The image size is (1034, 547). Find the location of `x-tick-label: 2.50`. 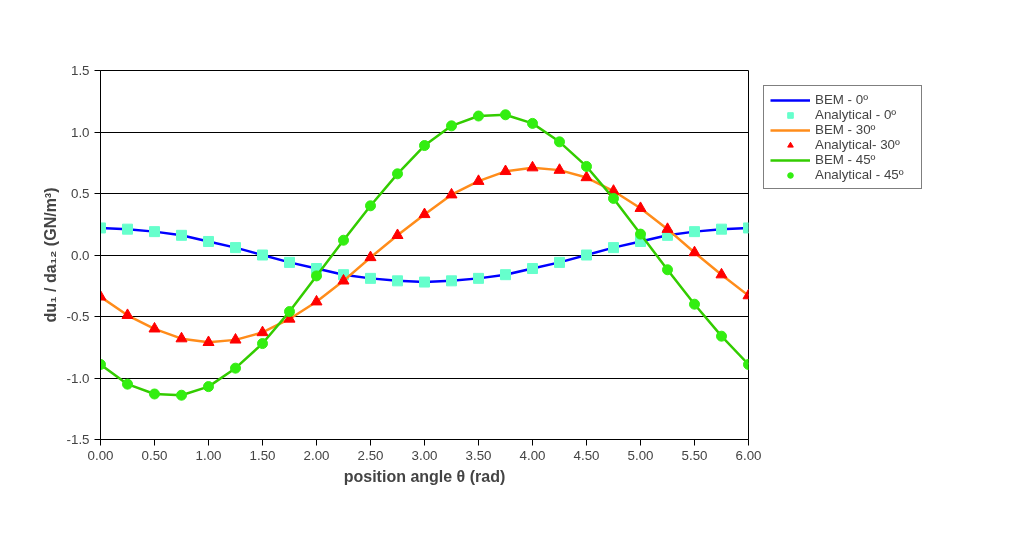

x-tick-label: 2.50 is located at coordinates (370, 455).